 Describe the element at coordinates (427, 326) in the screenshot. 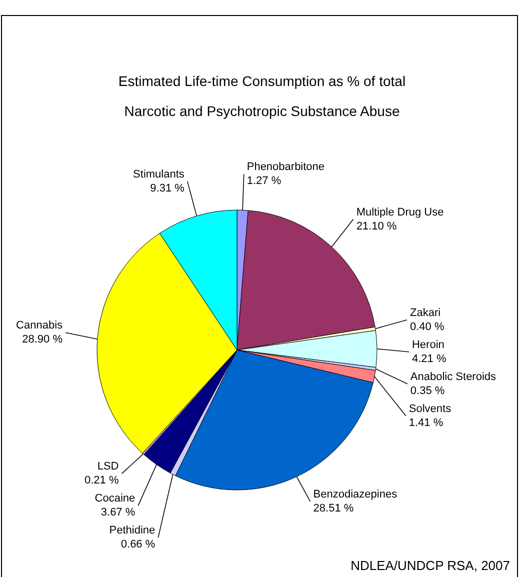

I see `data-label: 0.40 %` at that location.